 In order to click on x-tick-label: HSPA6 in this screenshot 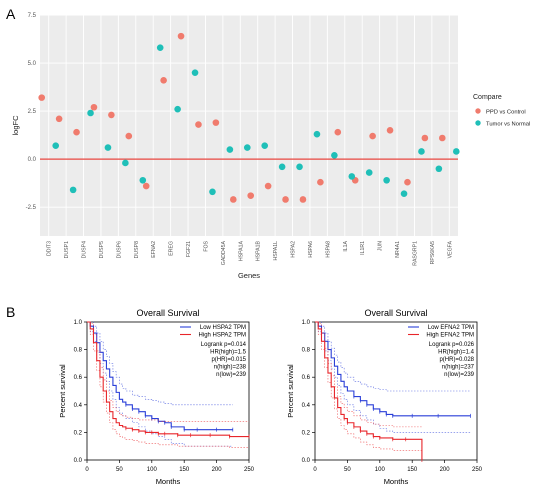, I will do `click(311, 249)`.